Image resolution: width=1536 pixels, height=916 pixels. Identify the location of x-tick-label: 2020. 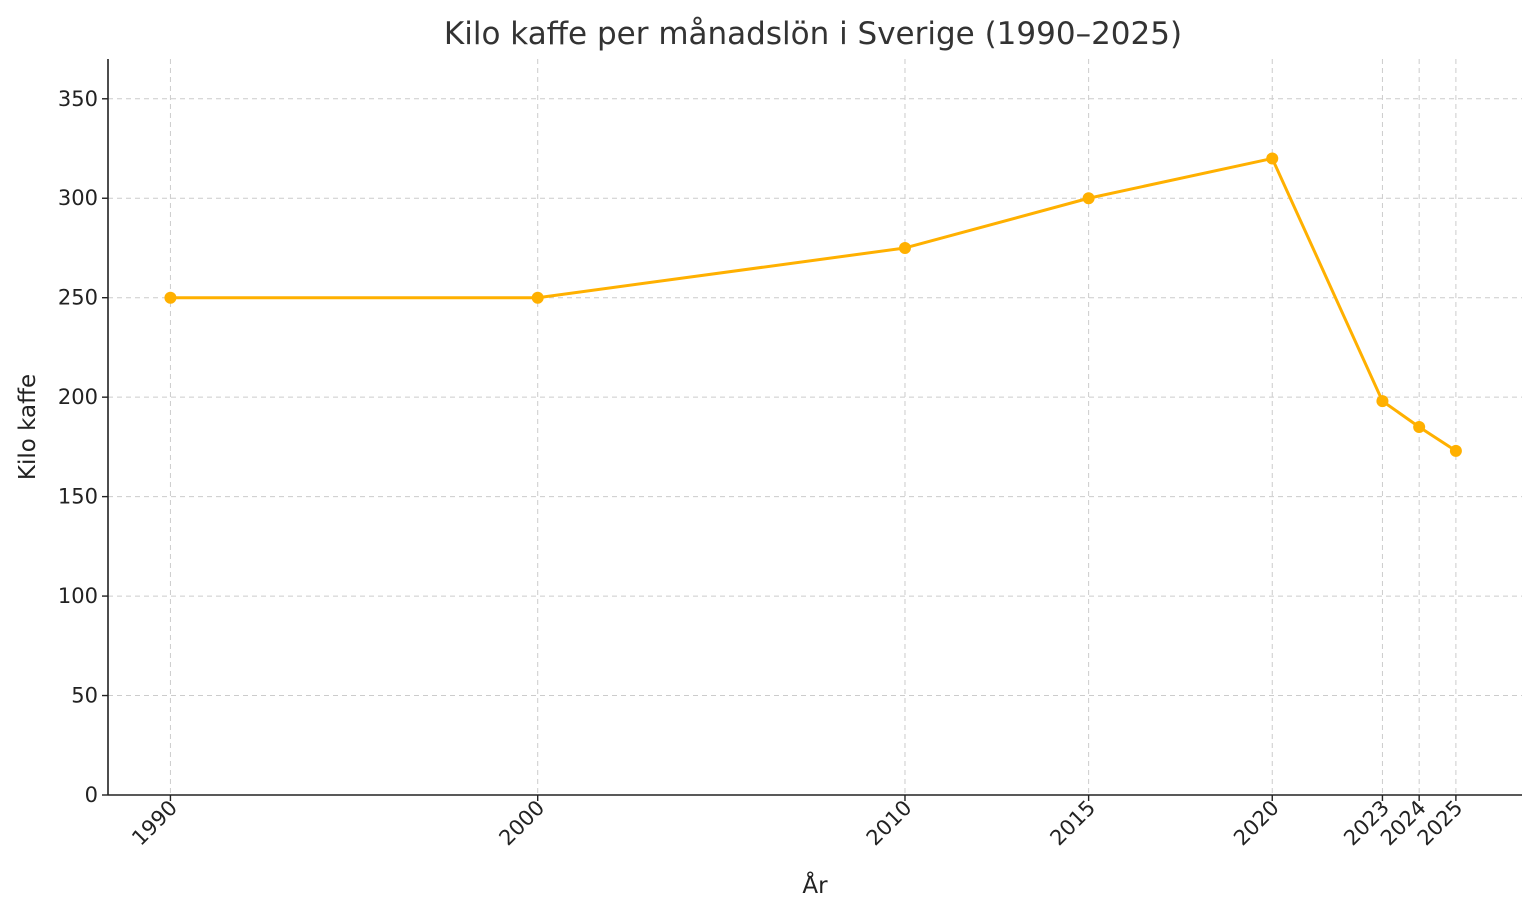
(1256, 823).